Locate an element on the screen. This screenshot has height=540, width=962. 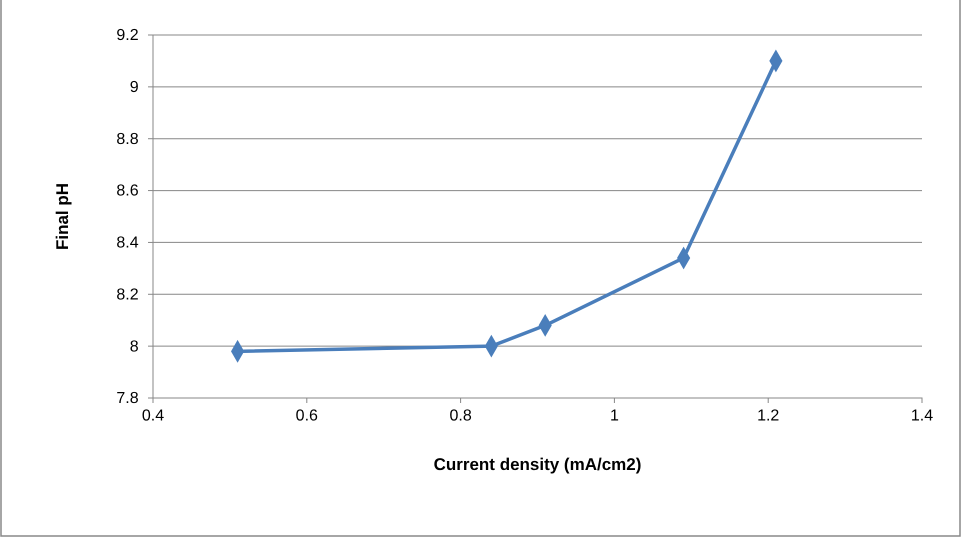
y-axis-title: Final pH is located at coordinates (62, 216).